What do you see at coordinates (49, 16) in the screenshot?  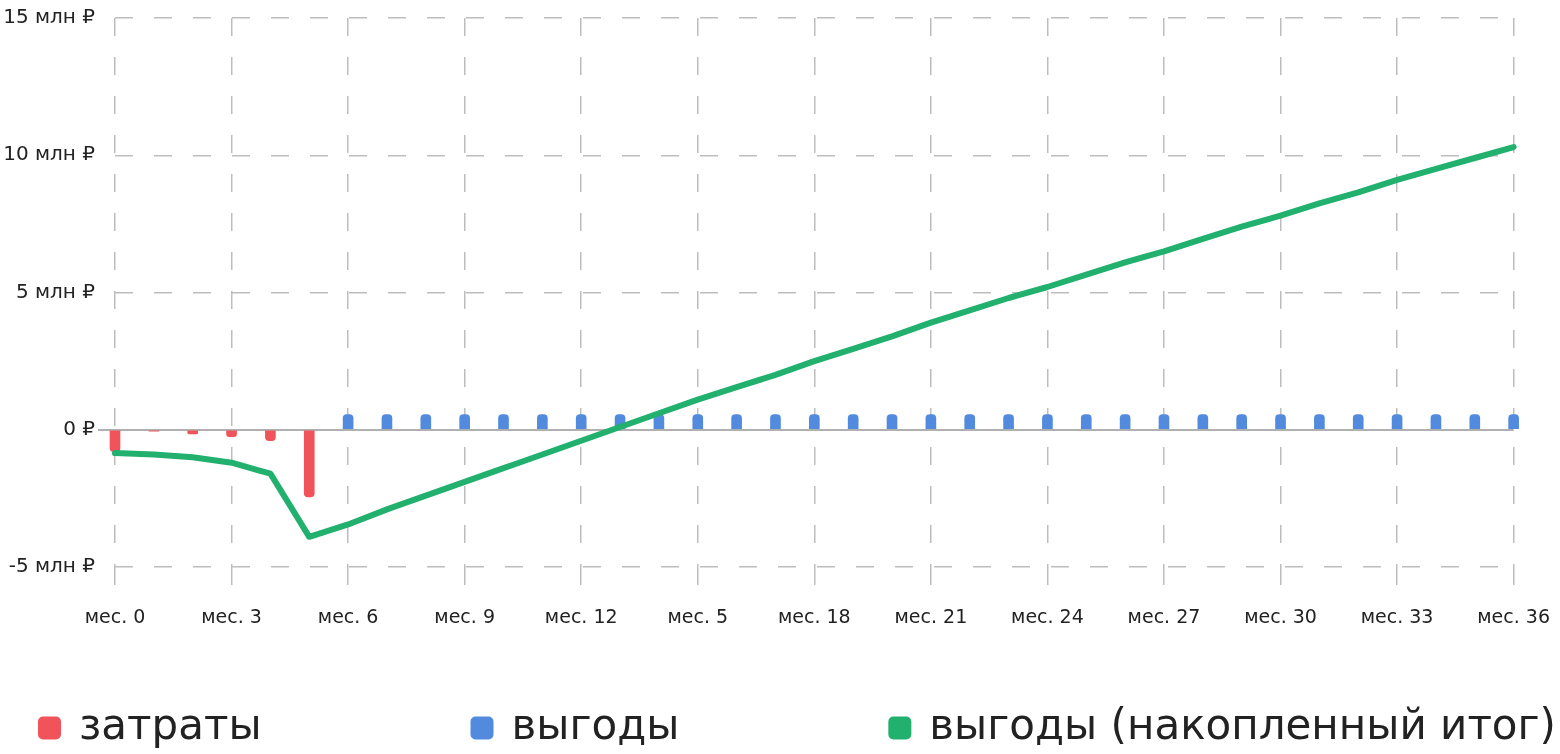 I see `y-tick-label: 15 млн ₽` at bounding box center [49, 16].